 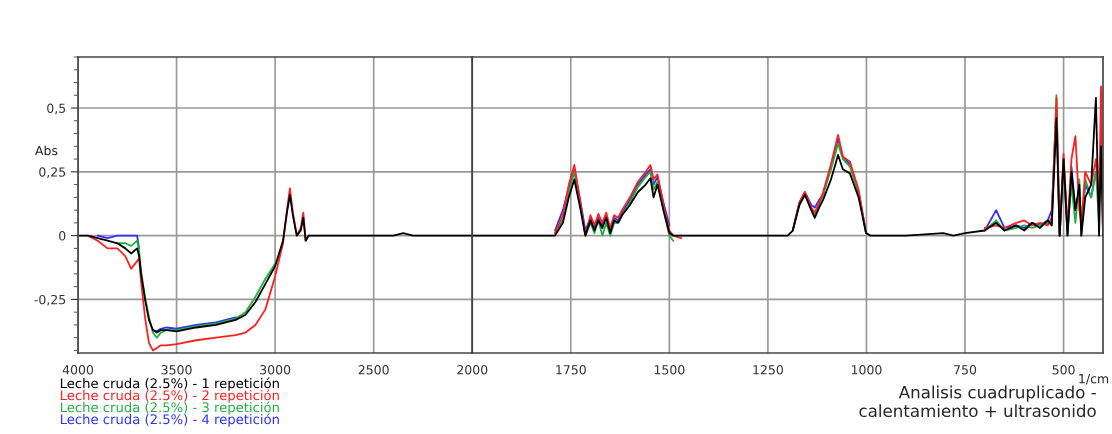 What do you see at coordinates (669, 370) in the screenshot?
I see `x-tick-label: 1500` at bounding box center [669, 370].